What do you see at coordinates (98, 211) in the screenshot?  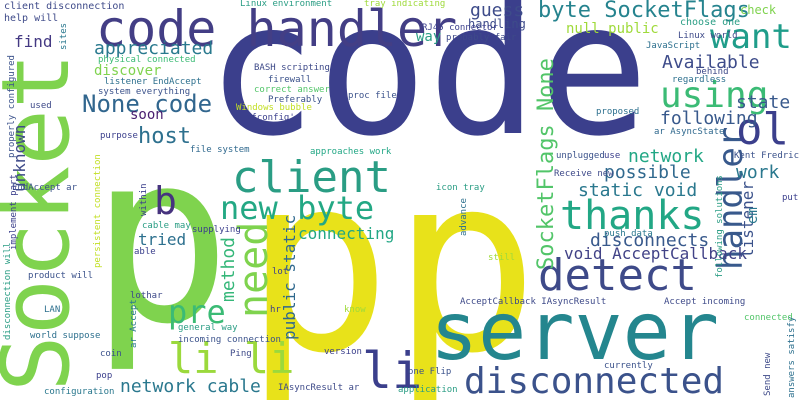 I see `word: persistent connection` at bounding box center [98, 211].